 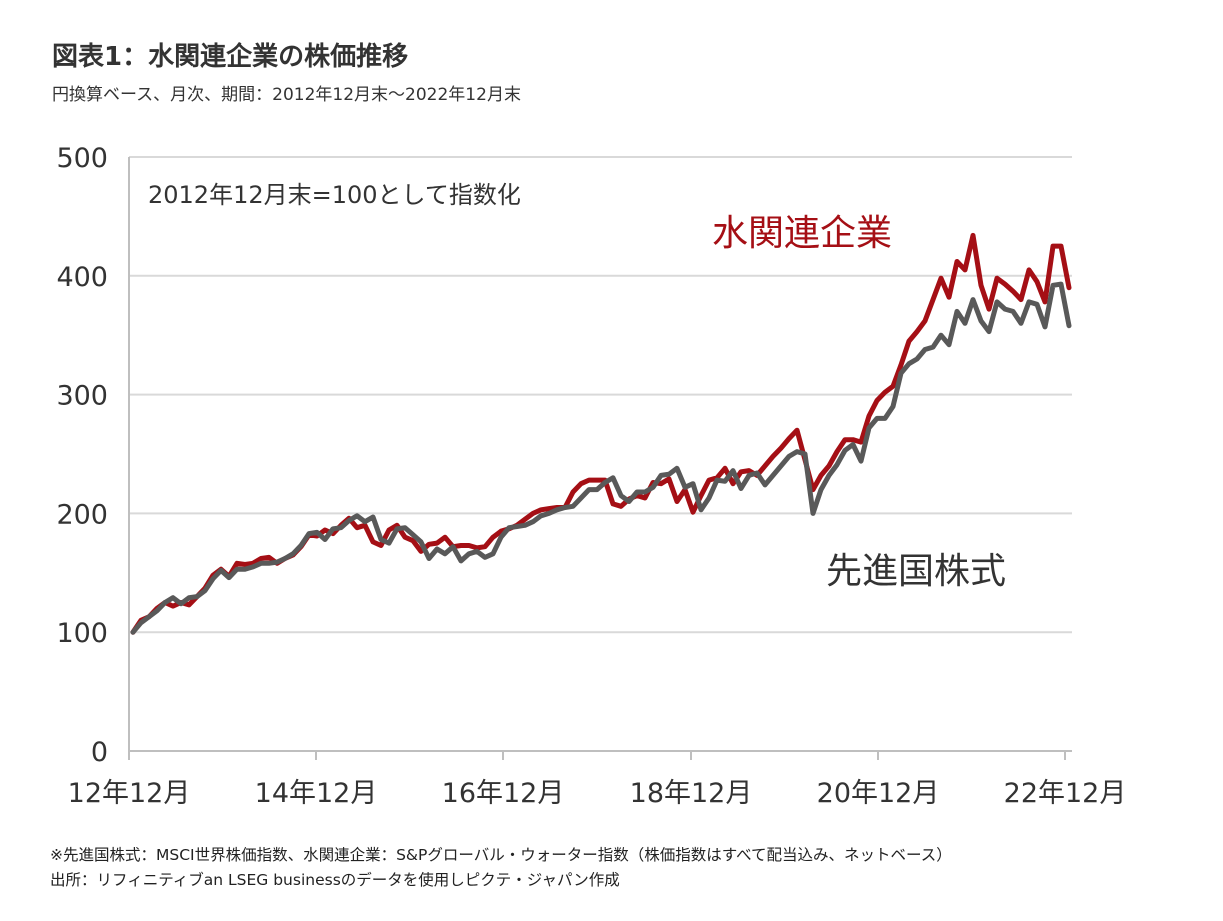 What do you see at coordinates (503, 793) in the screenshot?
I see `x-tick-label: 16年12月` at bounding box center [503, 793].